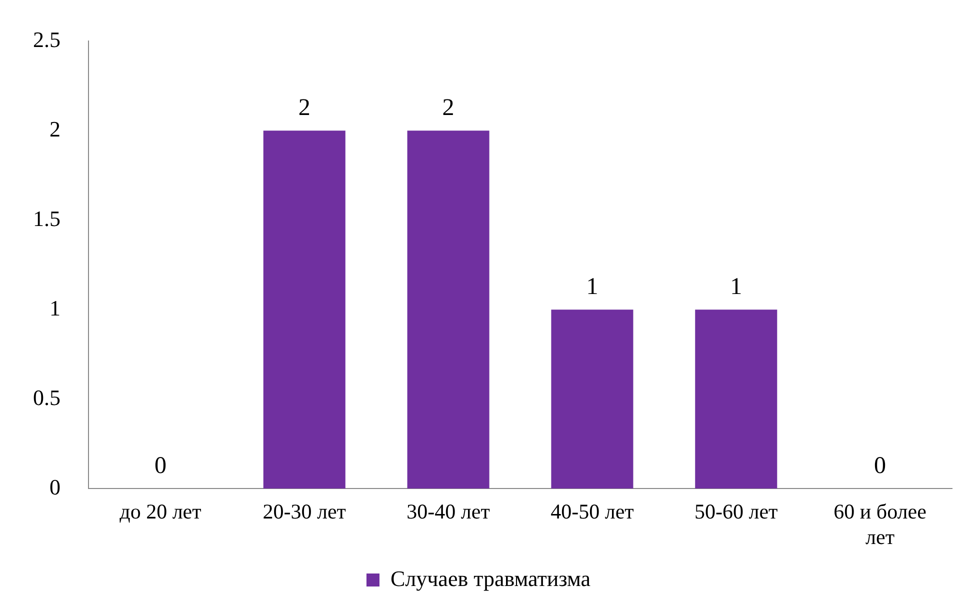 The width and height of the screenshot is (960, 601). I want to click on y-tick-label: 2, so click(55, 129).